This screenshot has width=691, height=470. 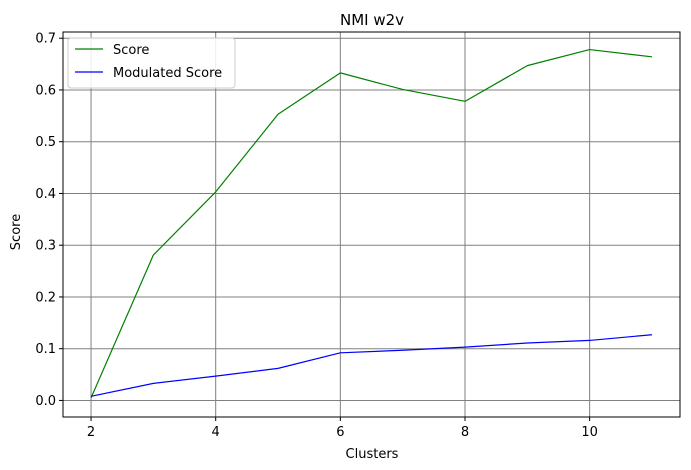 What do you see at coordinates (45, 194) in the screenshot?
I see `y-tick-label: 0.4` at bounding box center [45, 194].